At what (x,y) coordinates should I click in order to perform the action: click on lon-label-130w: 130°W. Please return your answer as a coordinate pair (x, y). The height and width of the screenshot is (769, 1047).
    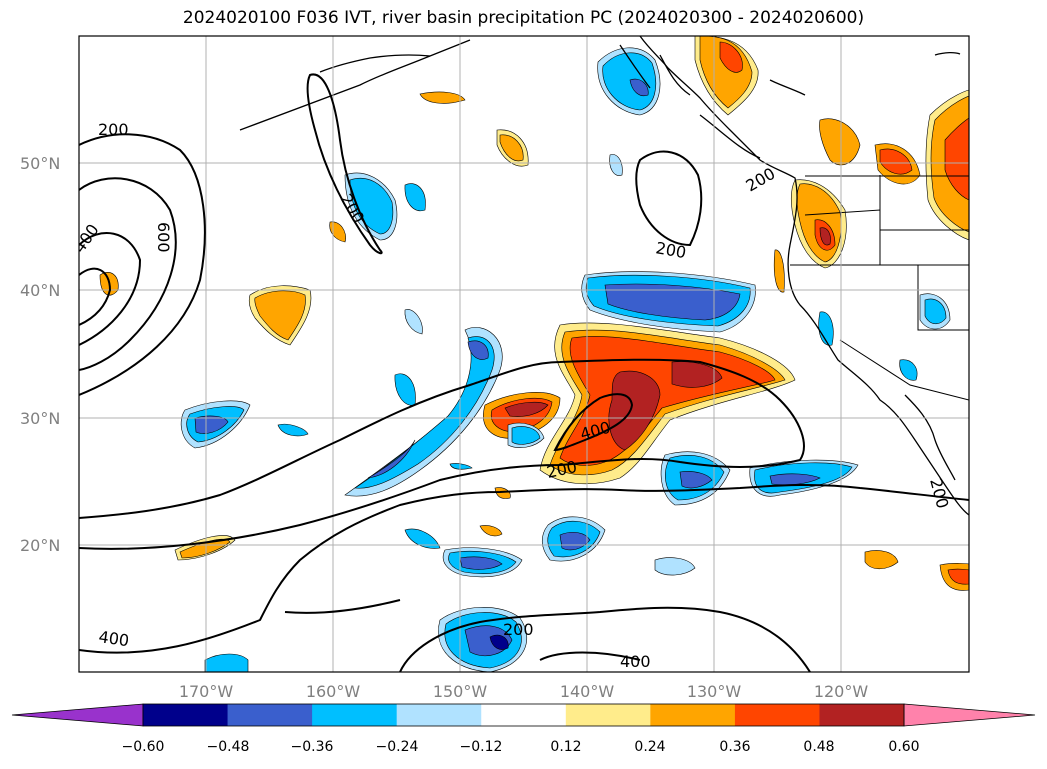
    Looking at the image, I should click on (714, 691).